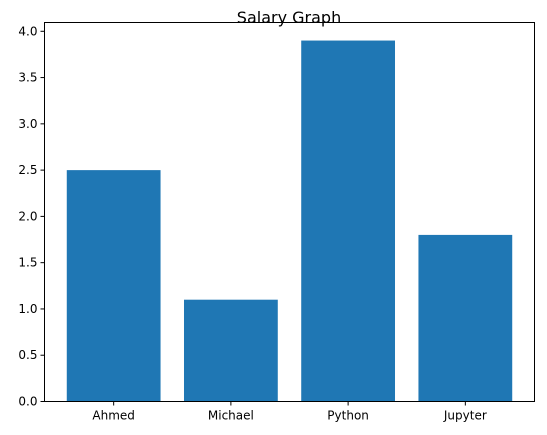  Describe the element at coordinates (289, 17) in the screenshot. I see `chart-title: Salary Graph` at that location.